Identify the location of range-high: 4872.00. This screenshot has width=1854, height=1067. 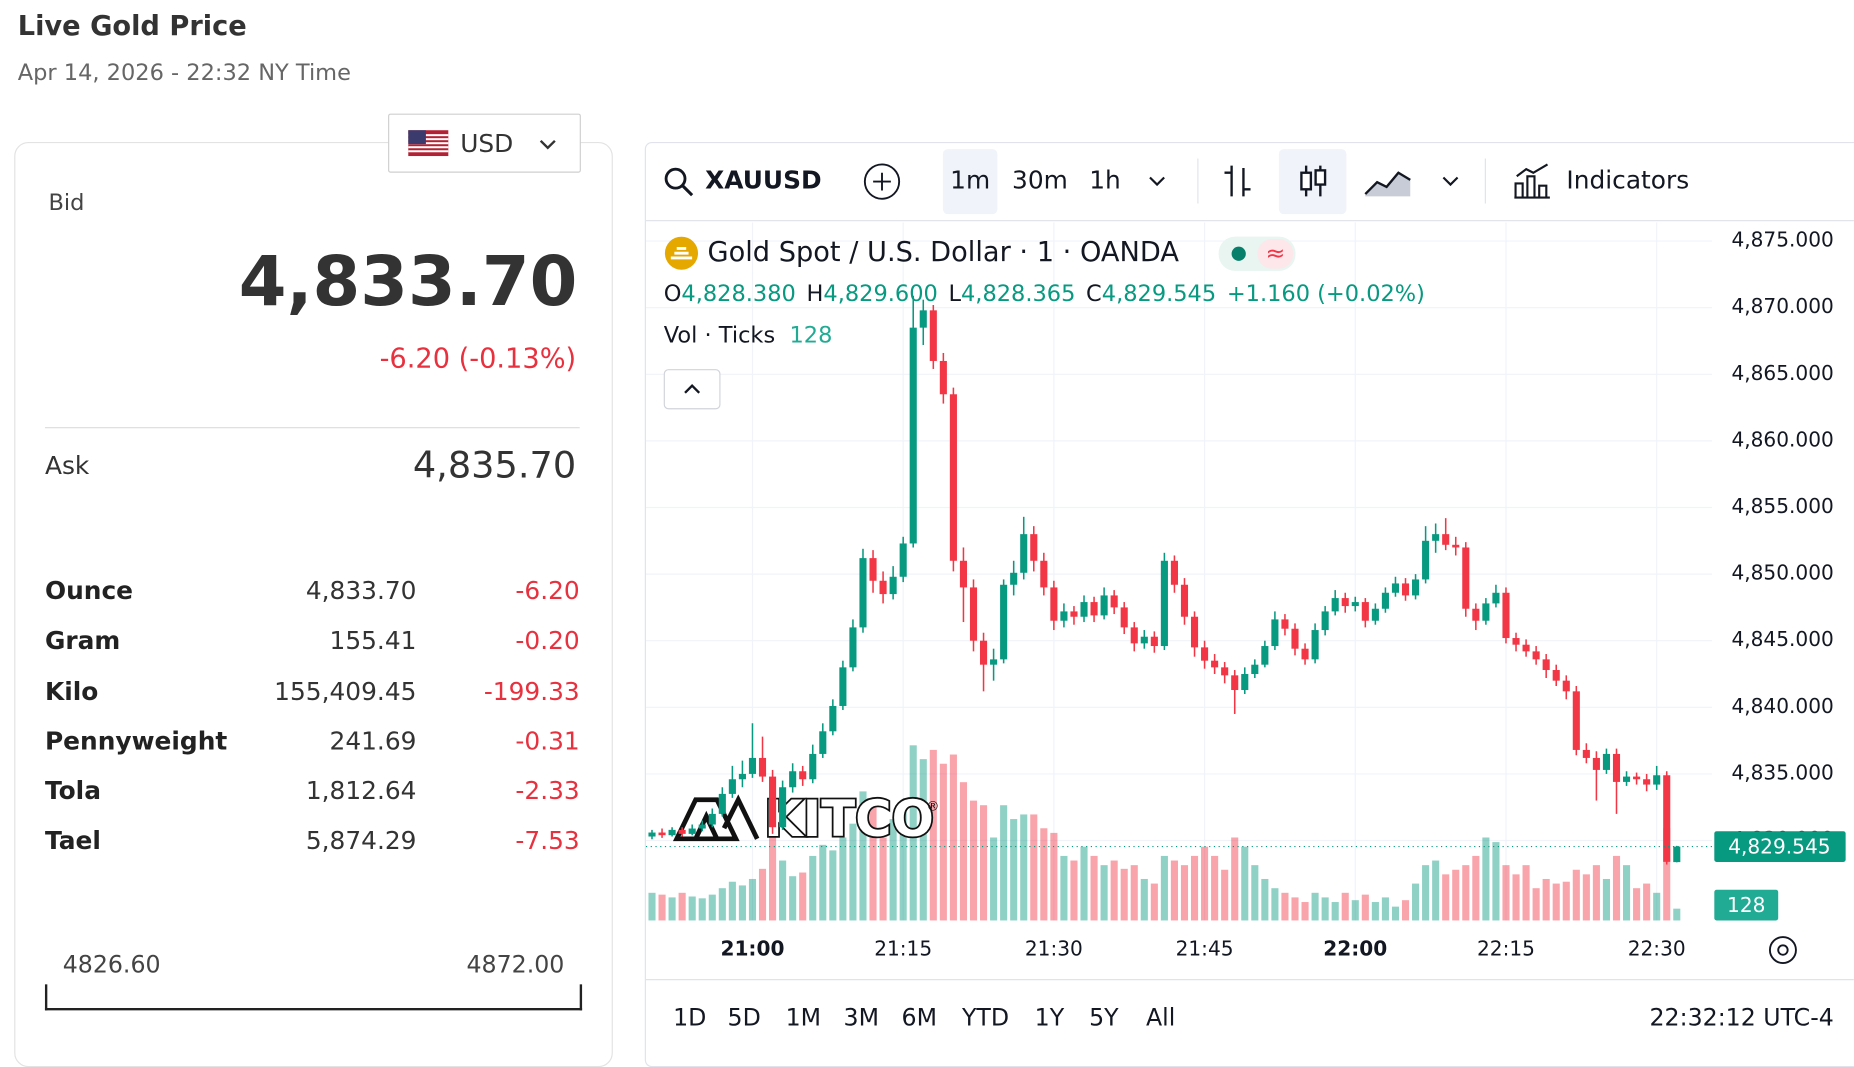
(515, 964).